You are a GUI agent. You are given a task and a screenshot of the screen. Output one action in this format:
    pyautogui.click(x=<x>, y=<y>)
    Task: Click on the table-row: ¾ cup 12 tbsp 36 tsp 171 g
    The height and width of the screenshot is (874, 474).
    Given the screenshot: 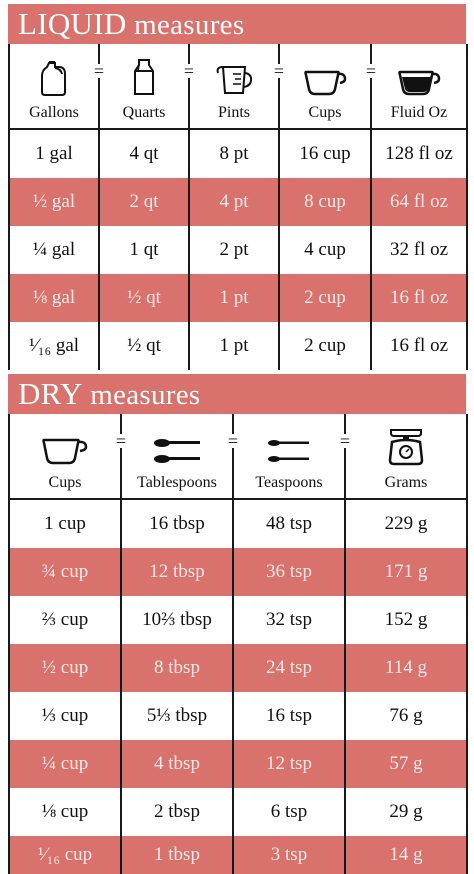 What is the action you would take?
    pyautogui.click(x=238, y=572)
    